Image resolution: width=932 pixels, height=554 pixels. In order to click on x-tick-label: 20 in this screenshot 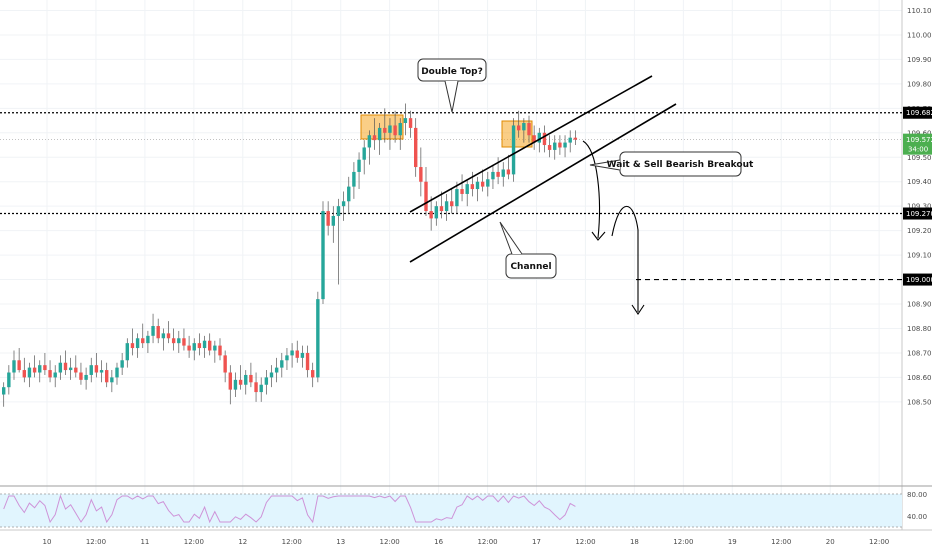, I will do `click(830, 542)`.